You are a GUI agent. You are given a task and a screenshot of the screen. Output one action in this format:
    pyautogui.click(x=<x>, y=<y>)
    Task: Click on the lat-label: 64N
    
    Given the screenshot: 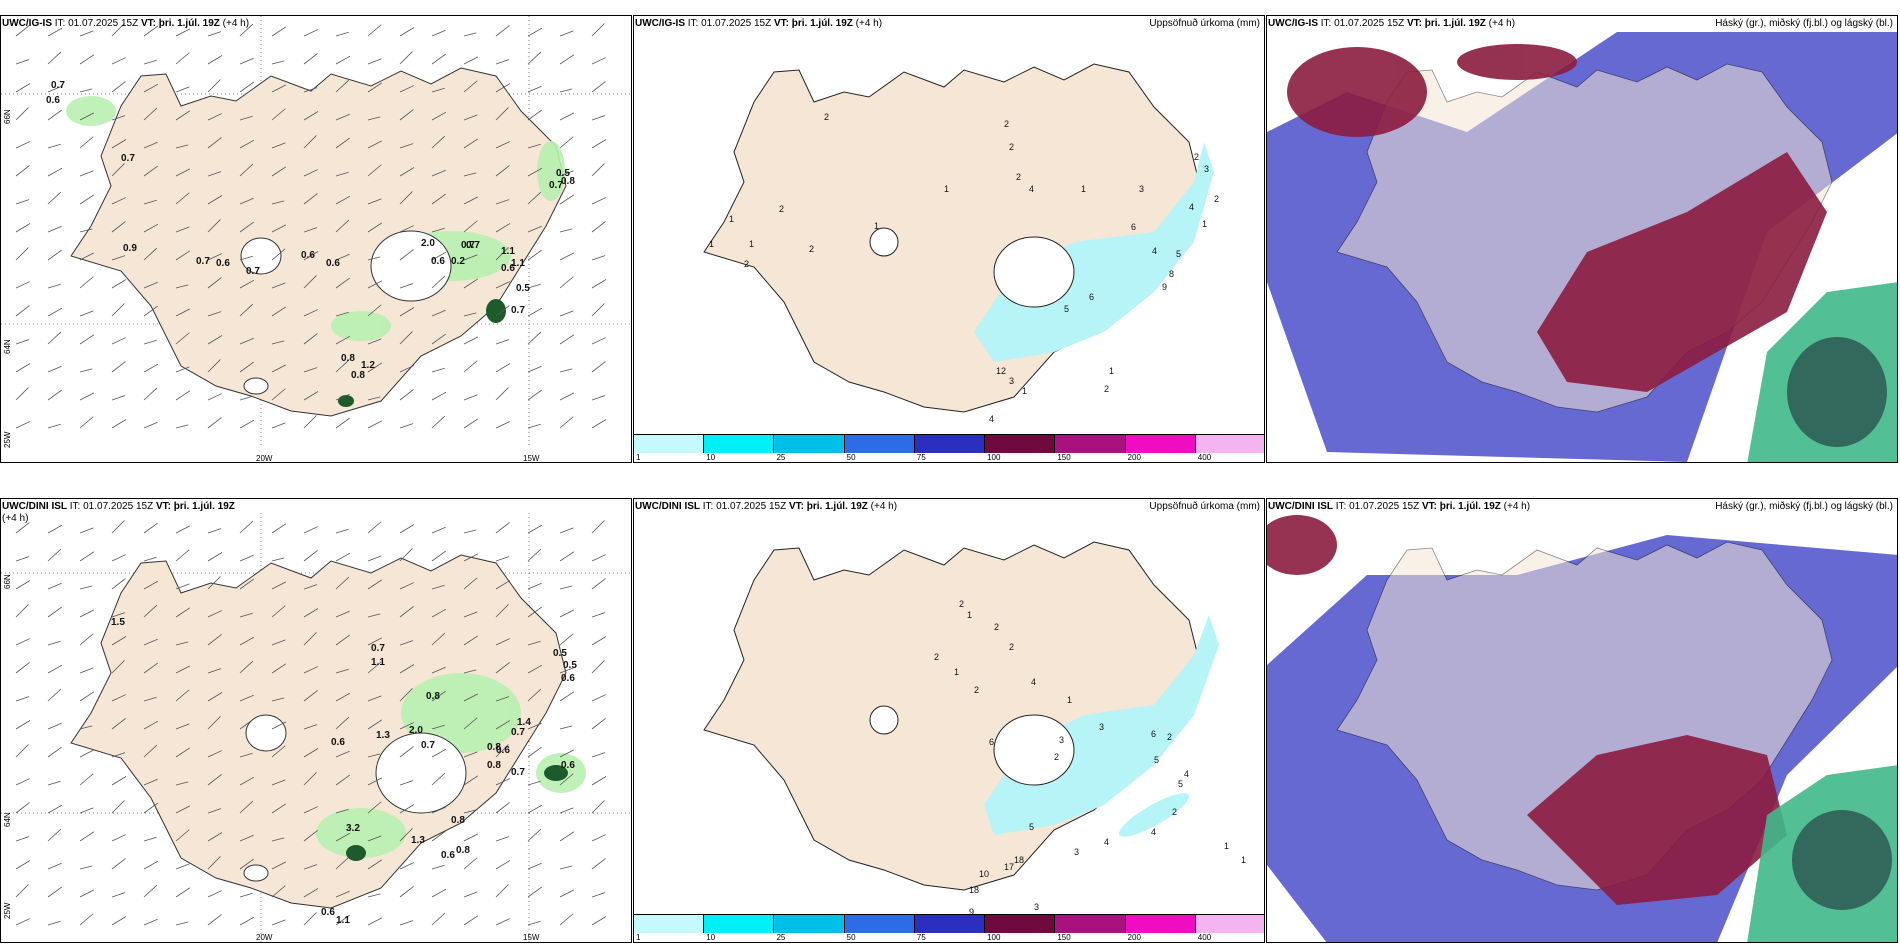 What is the action you would take?
    pyautogui.click(x=7, y=819)
    